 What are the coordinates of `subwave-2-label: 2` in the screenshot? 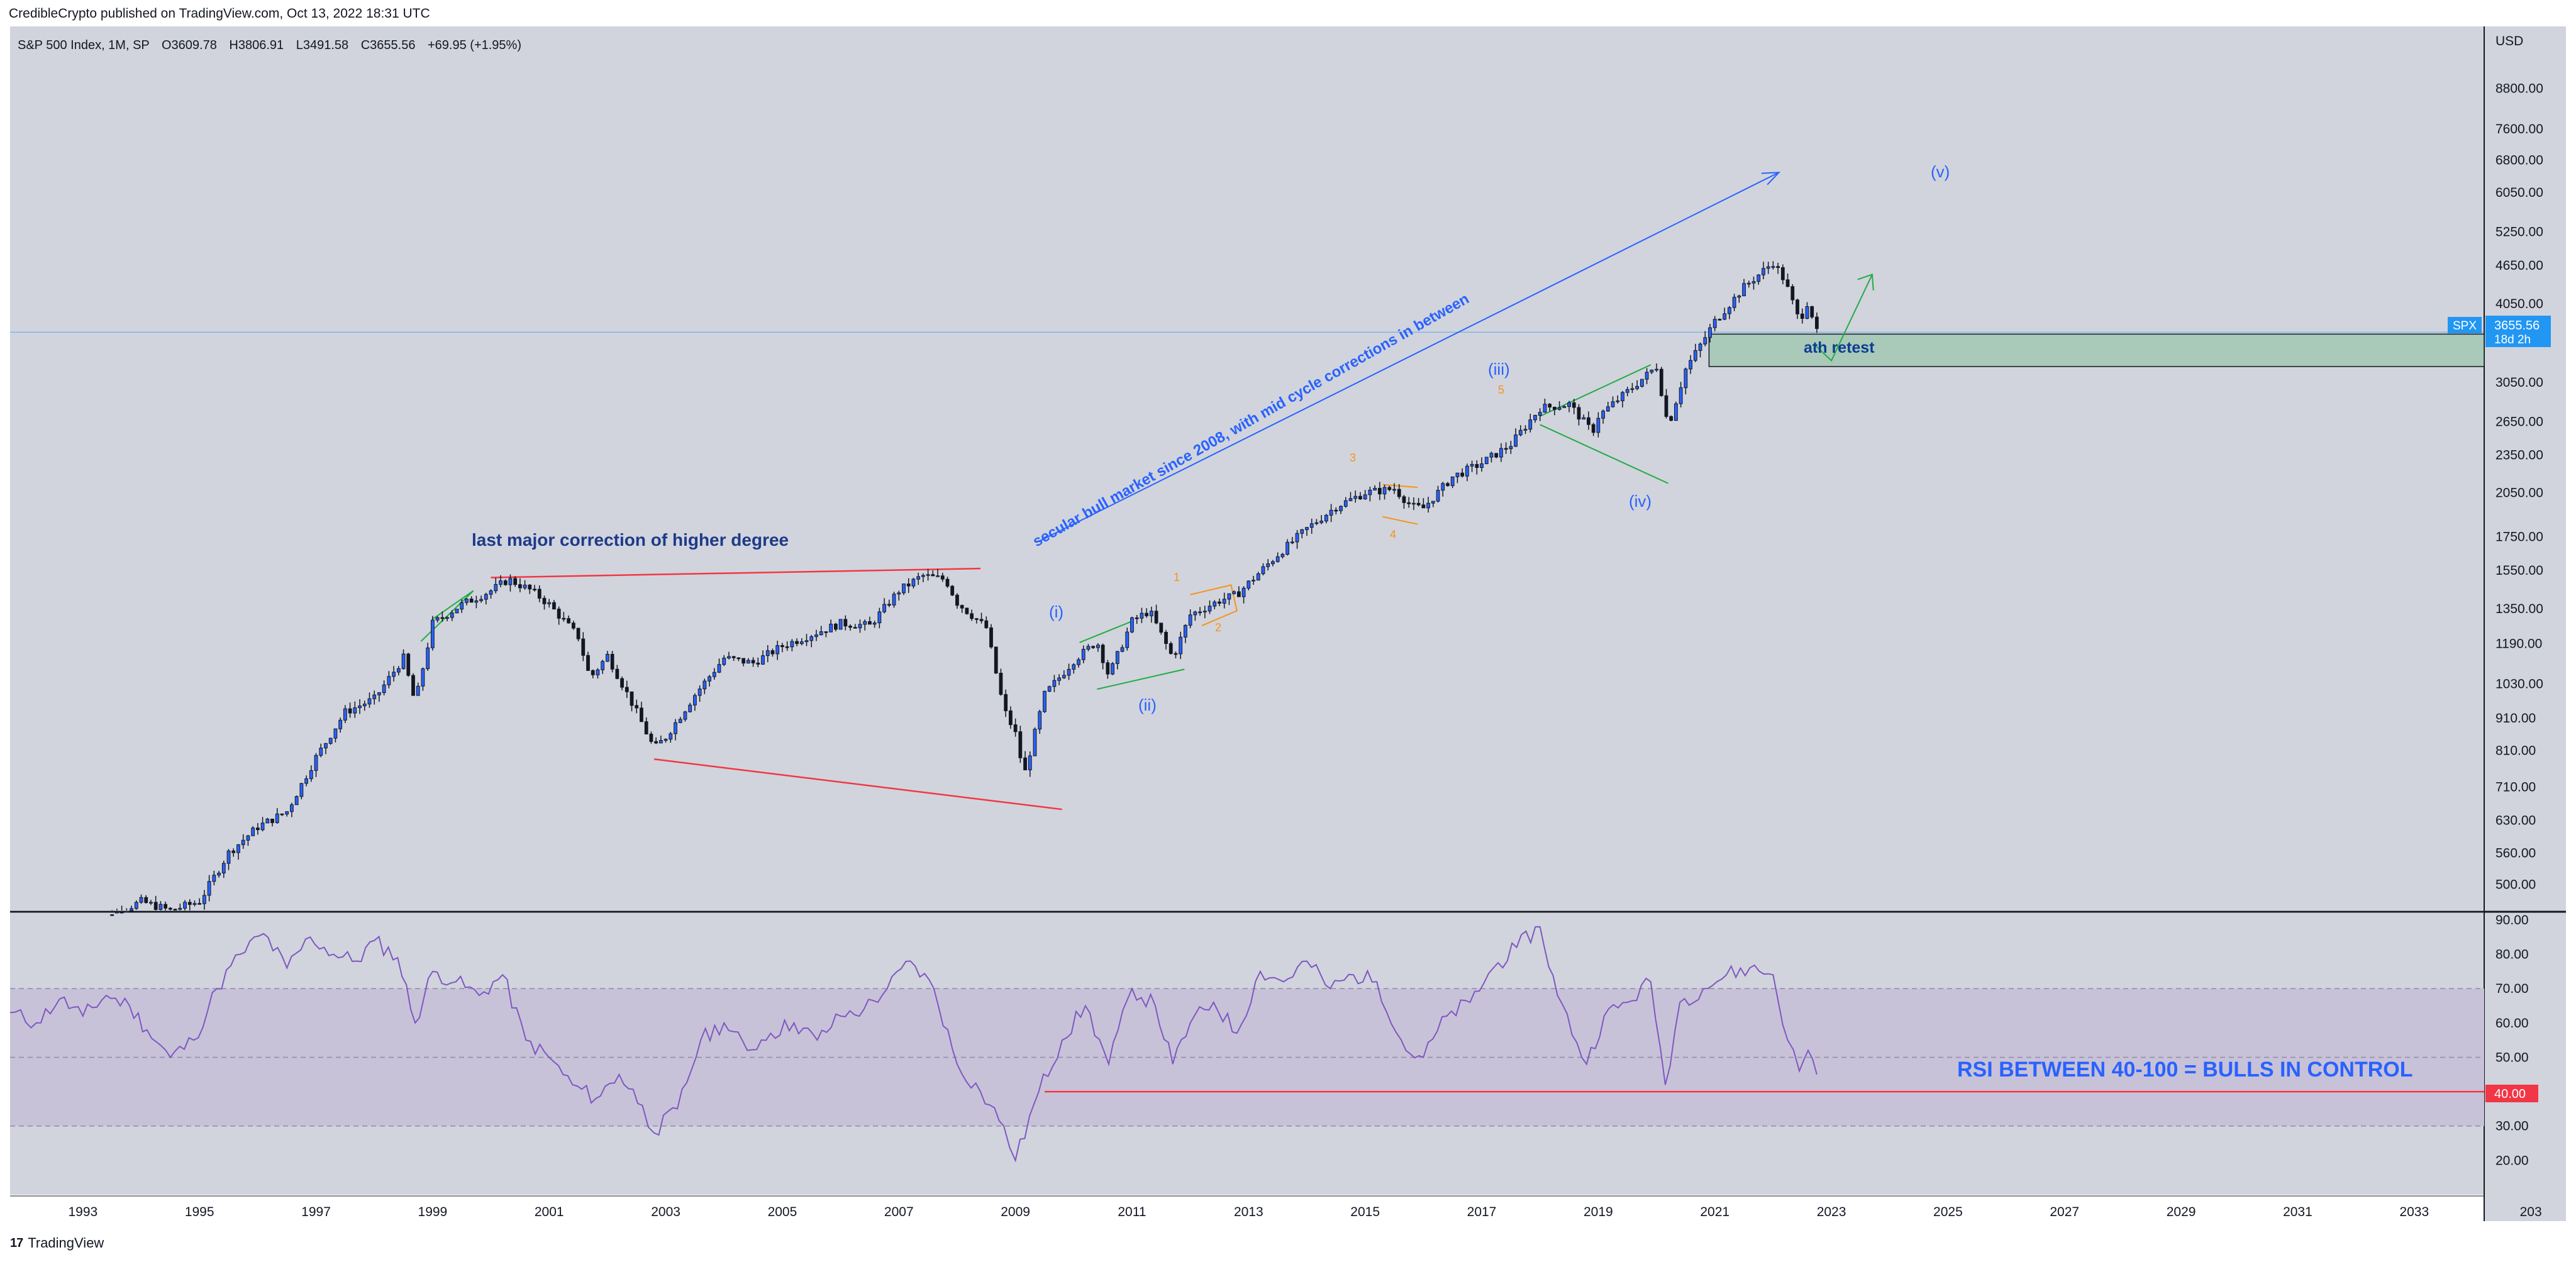 It's located at (1218, 627).